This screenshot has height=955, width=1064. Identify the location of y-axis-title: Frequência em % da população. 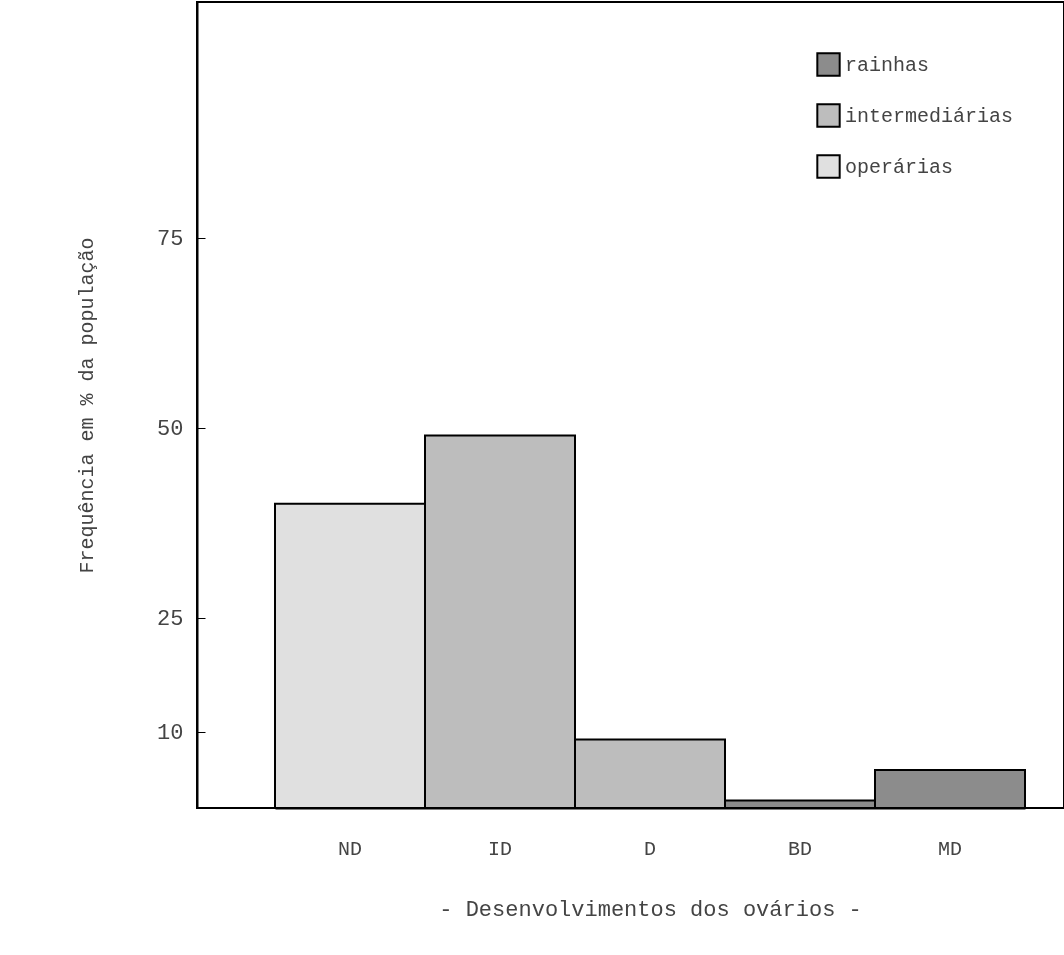
(88, 405).